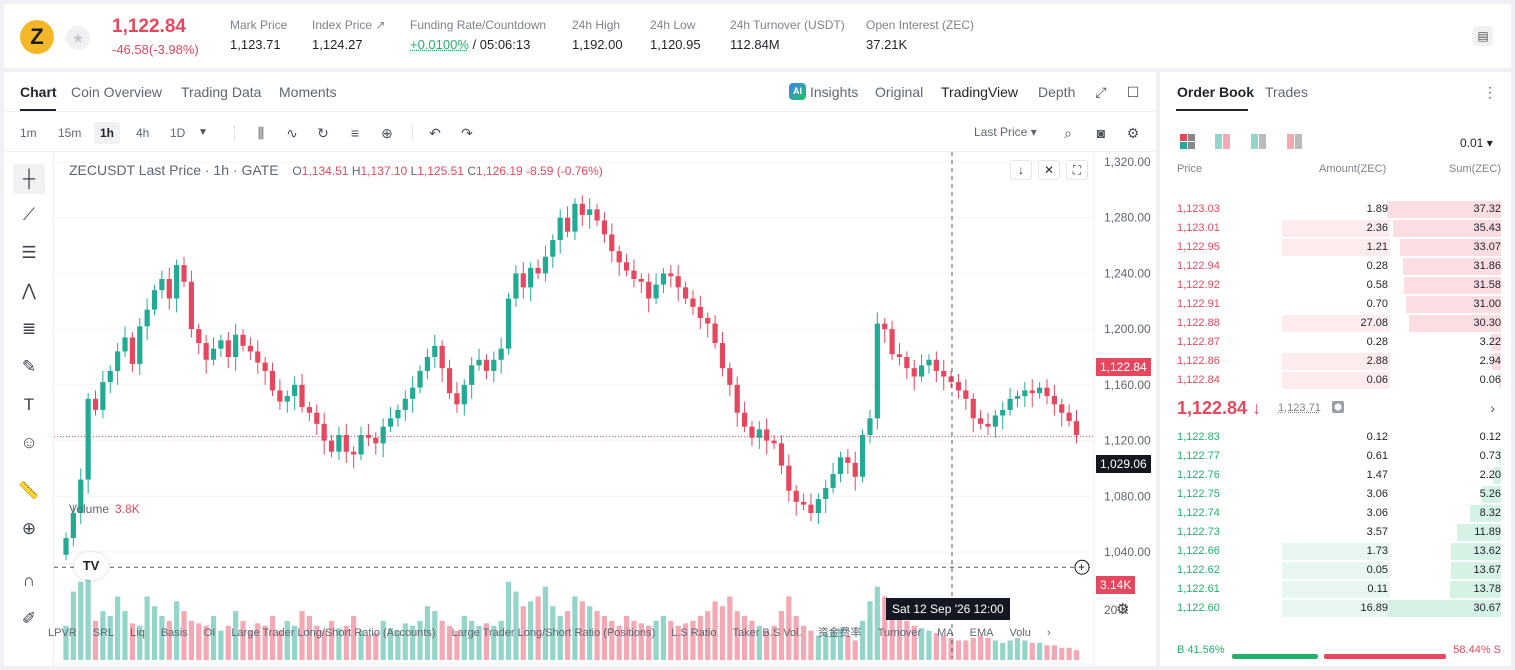  What do you see at coordinates (1335, 570) in the screenshot?
I see `bid-row: 1,122.62 0.05 13.67` at bounding box center [1335, 570].